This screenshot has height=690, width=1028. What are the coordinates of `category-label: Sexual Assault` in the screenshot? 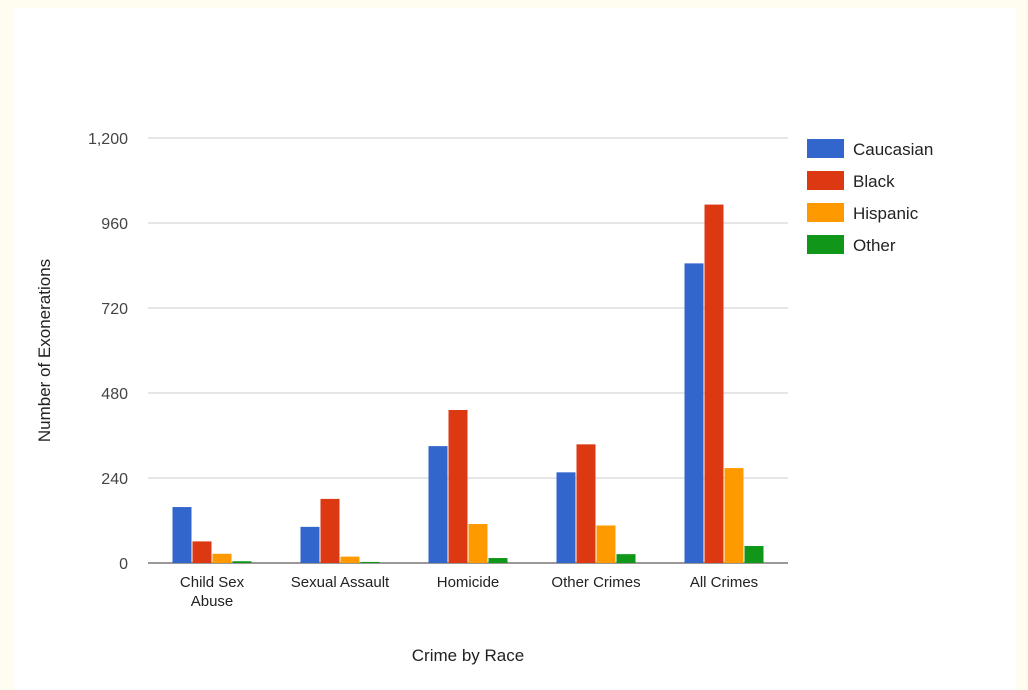 It's located at (340, 582).